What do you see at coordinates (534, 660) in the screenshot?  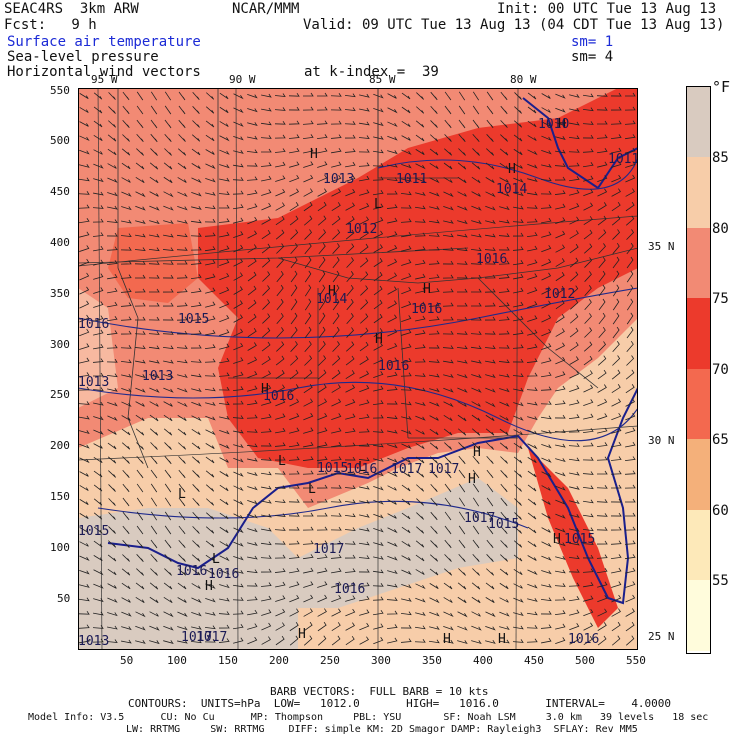 I see `x-tick: 450` at bounding box center [534, 660].